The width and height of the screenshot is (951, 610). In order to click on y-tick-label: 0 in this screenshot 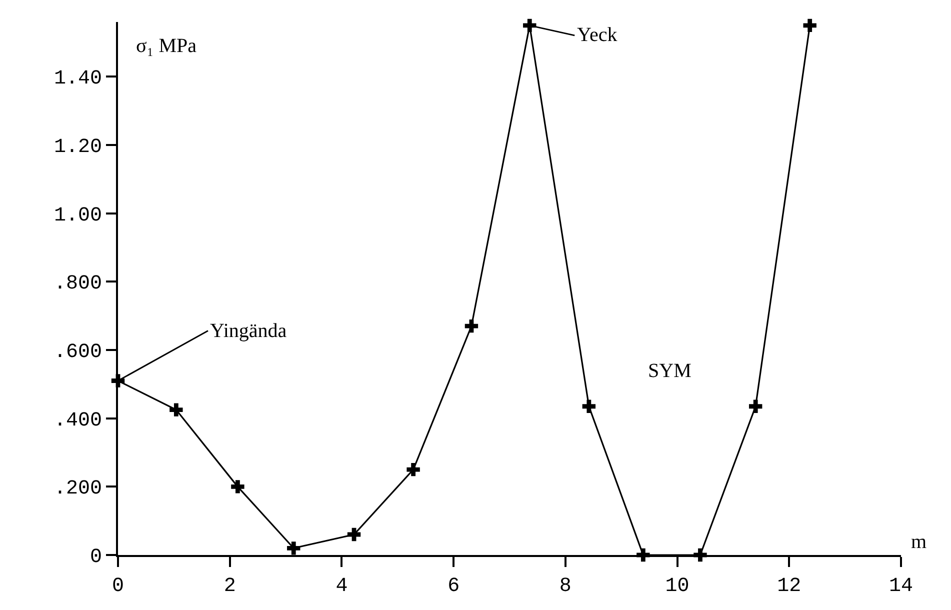, I will do `click(96, 557)`.